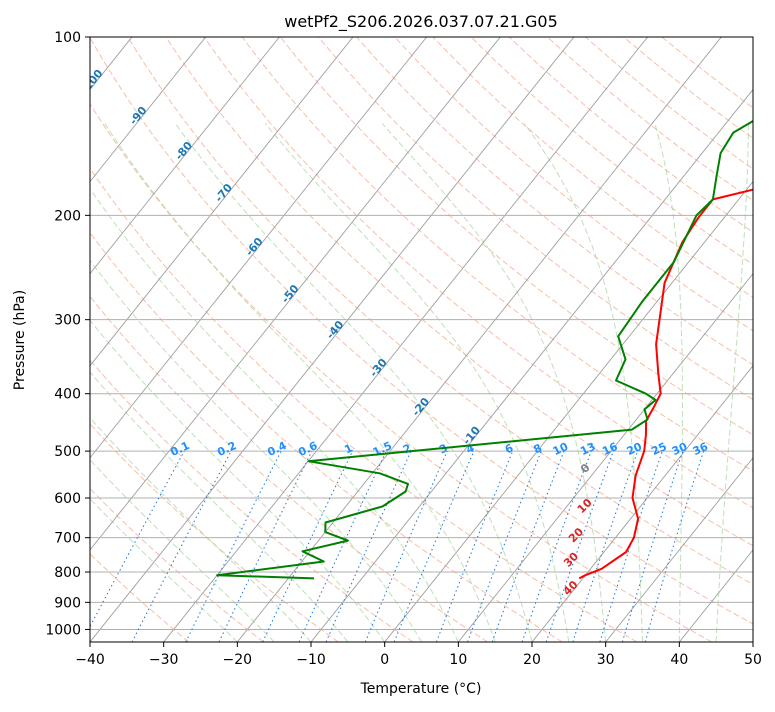  What do you see at coordinates (509, 448) in the screenshot?
I see `mixing-ratio-label: 6` at bounding box center [509, 448].